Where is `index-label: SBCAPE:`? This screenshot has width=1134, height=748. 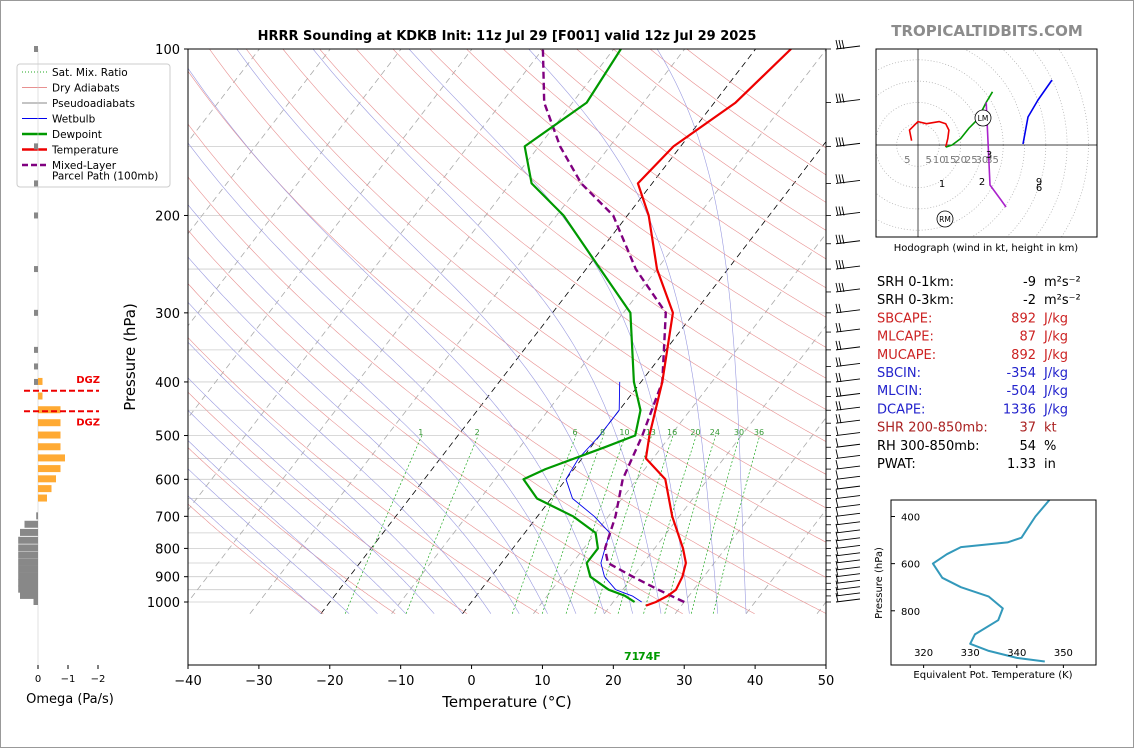 index-label: SBCAPE: is located at coordinates (904, 318).